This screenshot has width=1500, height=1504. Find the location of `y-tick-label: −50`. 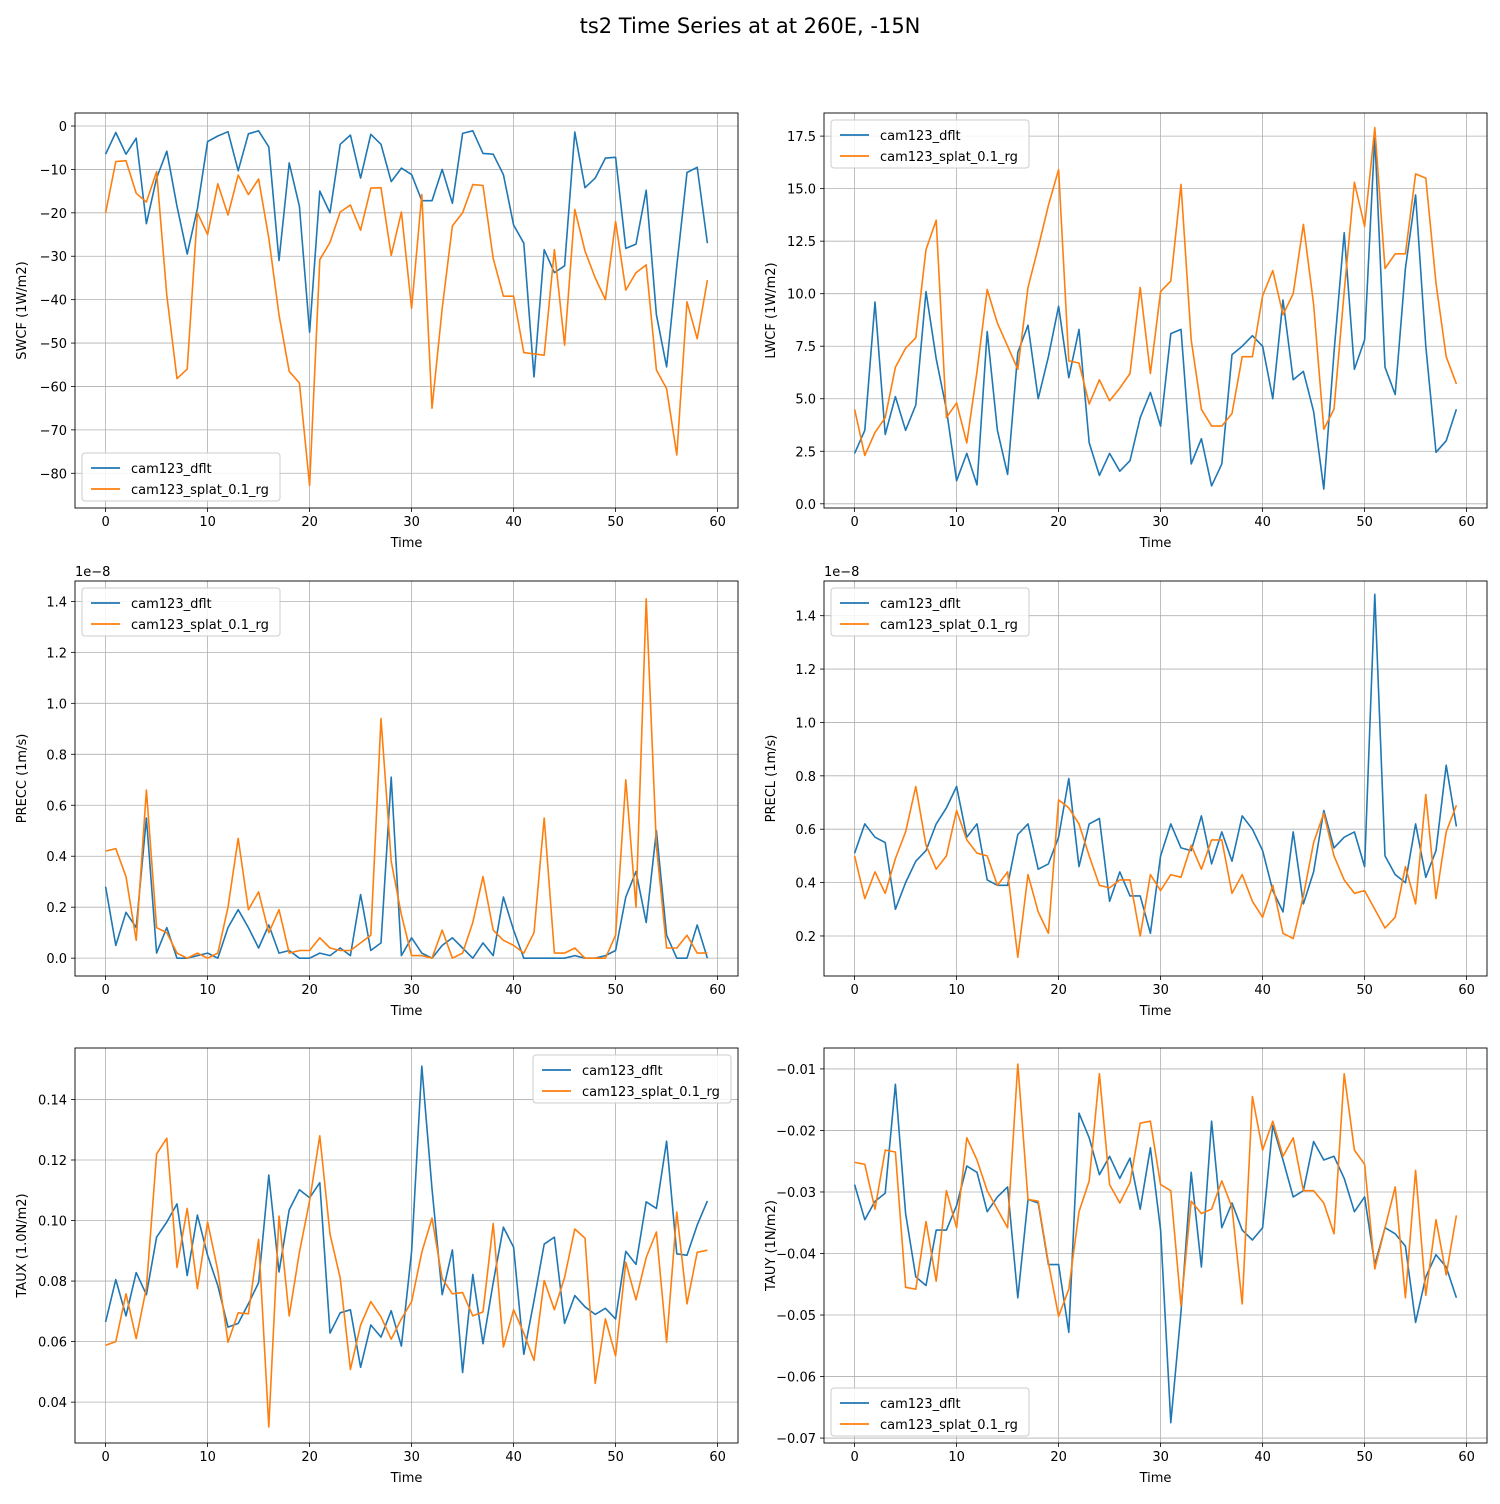

y-tick-label: −50 is located at coordinates (53, 344).